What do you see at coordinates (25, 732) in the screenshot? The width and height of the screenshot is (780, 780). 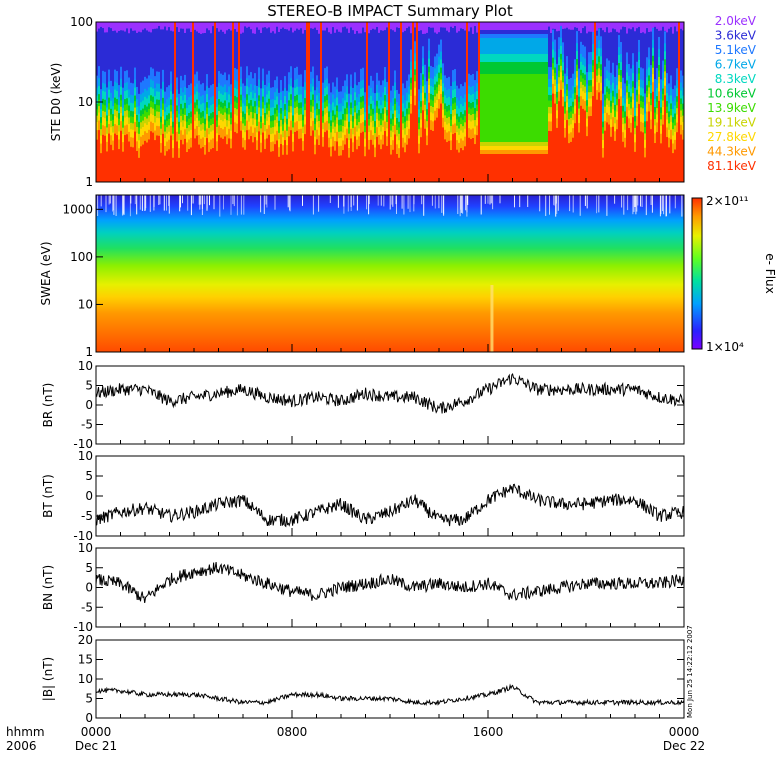 I see `xaxis-unit-label: hhmm` at bounding box center [25, 732].